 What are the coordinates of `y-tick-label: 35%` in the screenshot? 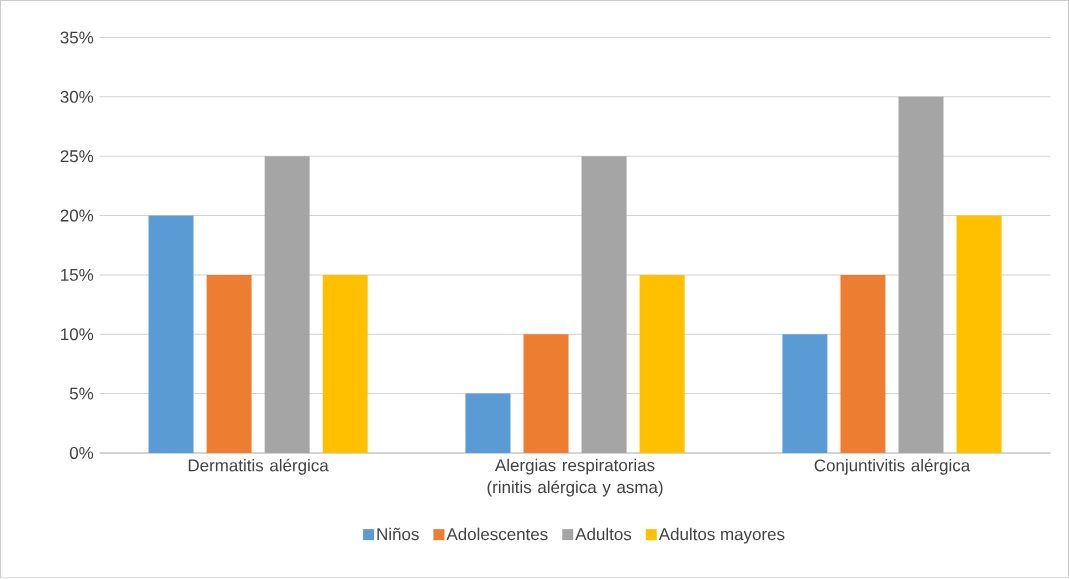 It's located at (77, 37).